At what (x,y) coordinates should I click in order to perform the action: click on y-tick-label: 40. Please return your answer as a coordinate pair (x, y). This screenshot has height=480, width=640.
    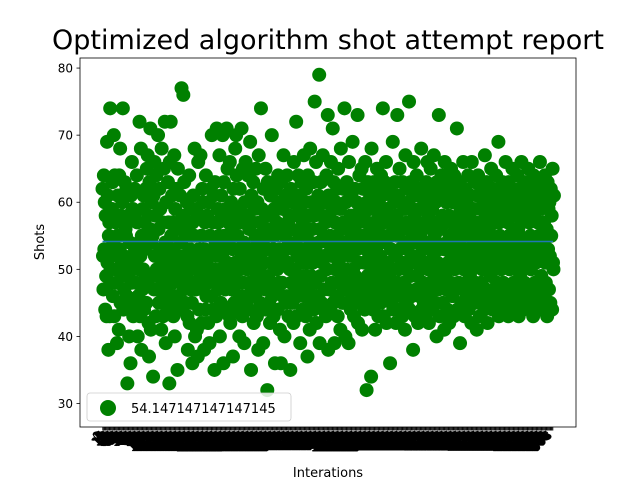
    Looking at the image, I should click on (65, 337).